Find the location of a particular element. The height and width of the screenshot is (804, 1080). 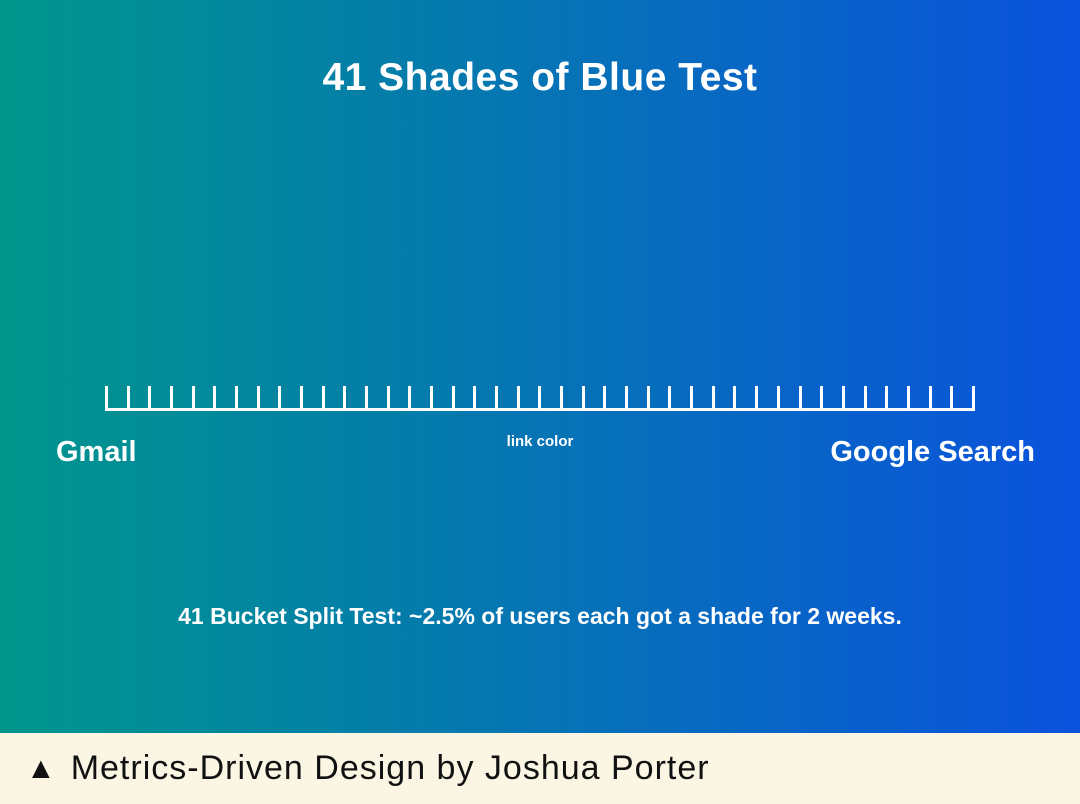

ruler-ticks is located at coordinates (540, 397).